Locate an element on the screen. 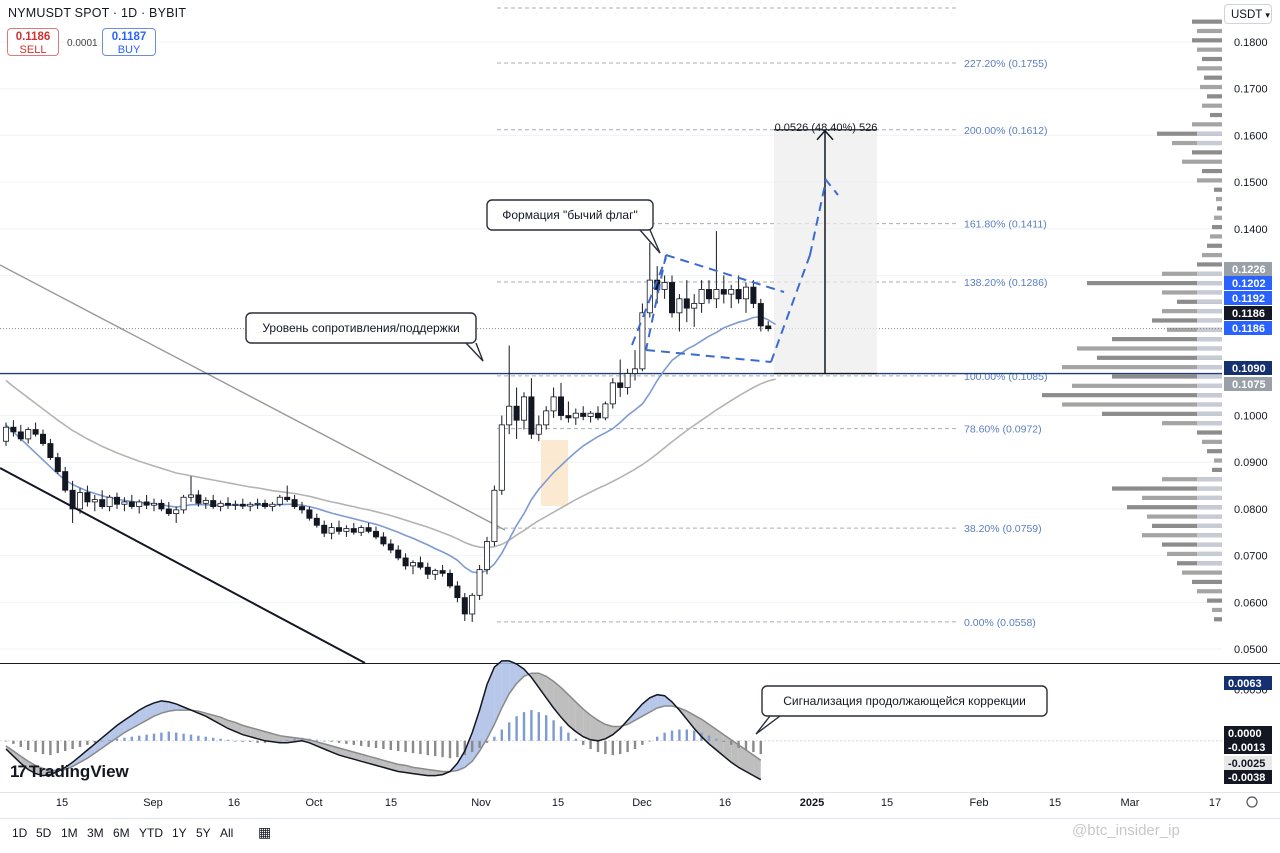 This screenshot has height=853, width=1280. osc-value-text: 0.0000 is located at coordinates (1245, 734).